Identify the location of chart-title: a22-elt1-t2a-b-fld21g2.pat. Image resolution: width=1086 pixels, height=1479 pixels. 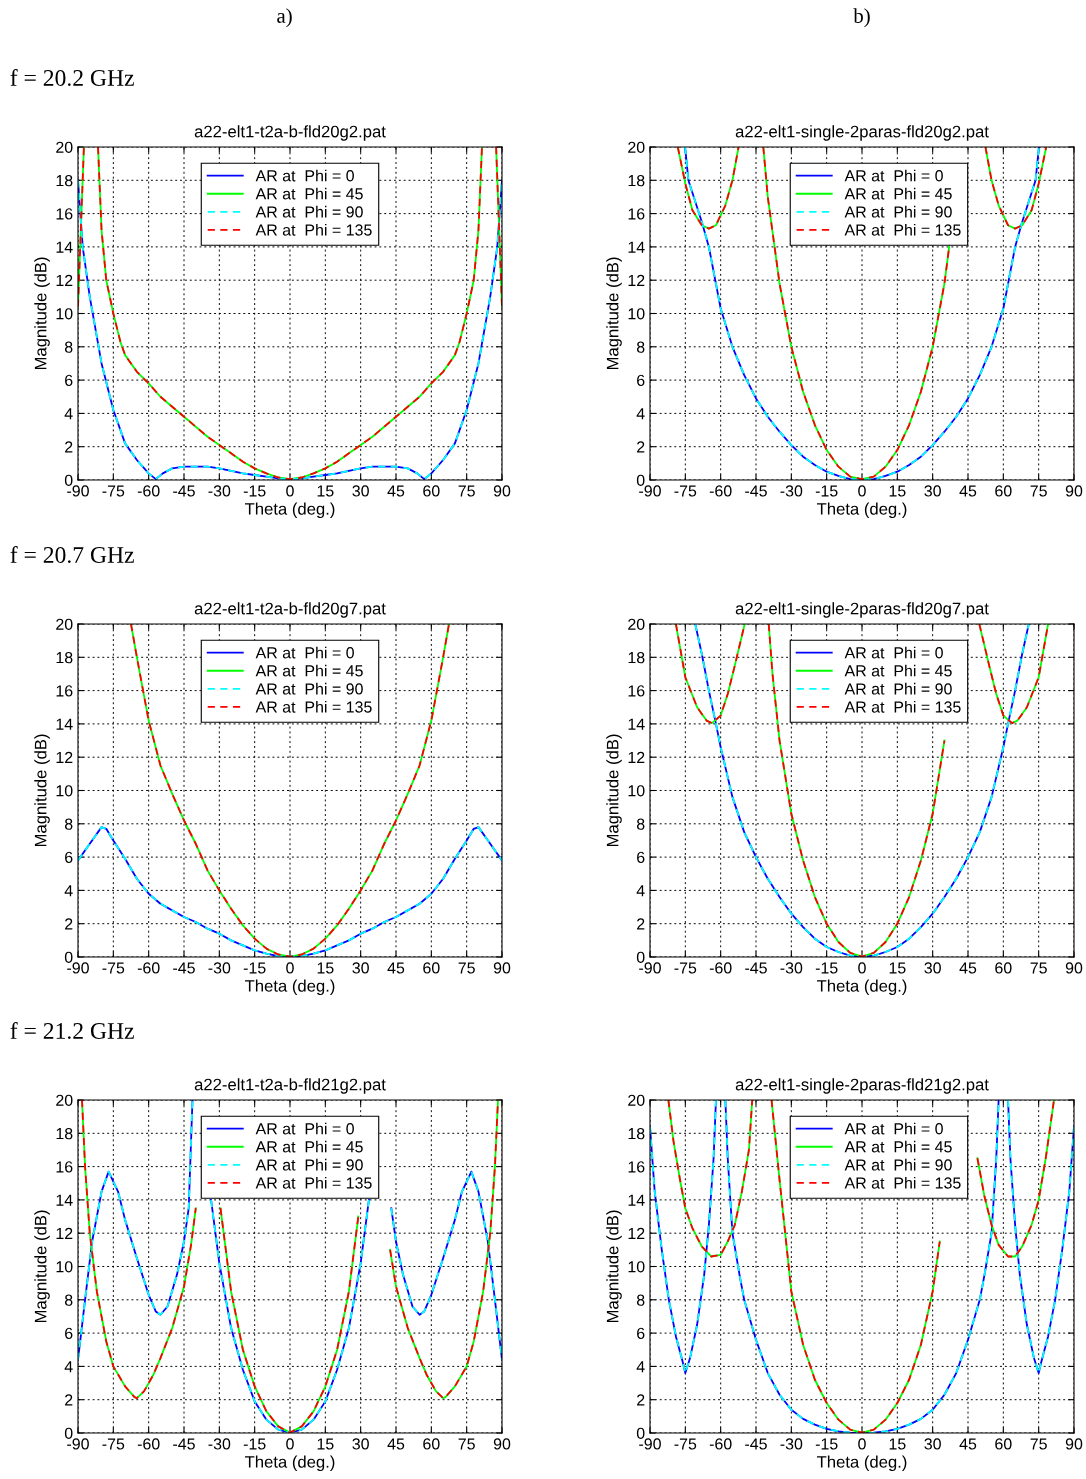
(290, 1086).